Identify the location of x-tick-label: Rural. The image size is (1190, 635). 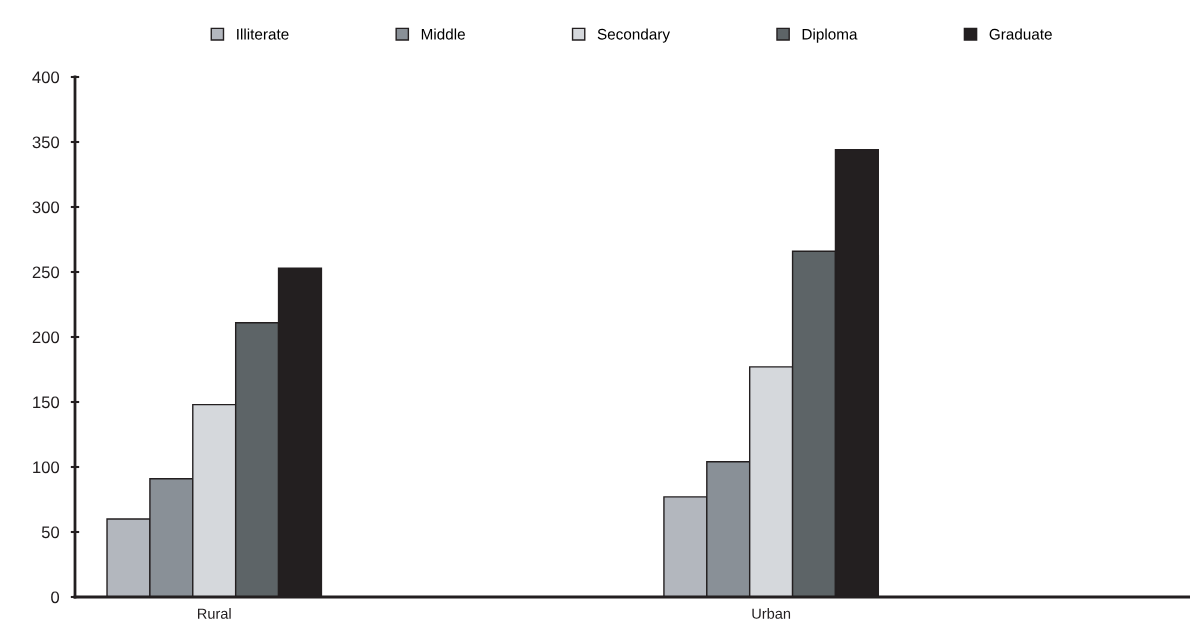
(214, 613).